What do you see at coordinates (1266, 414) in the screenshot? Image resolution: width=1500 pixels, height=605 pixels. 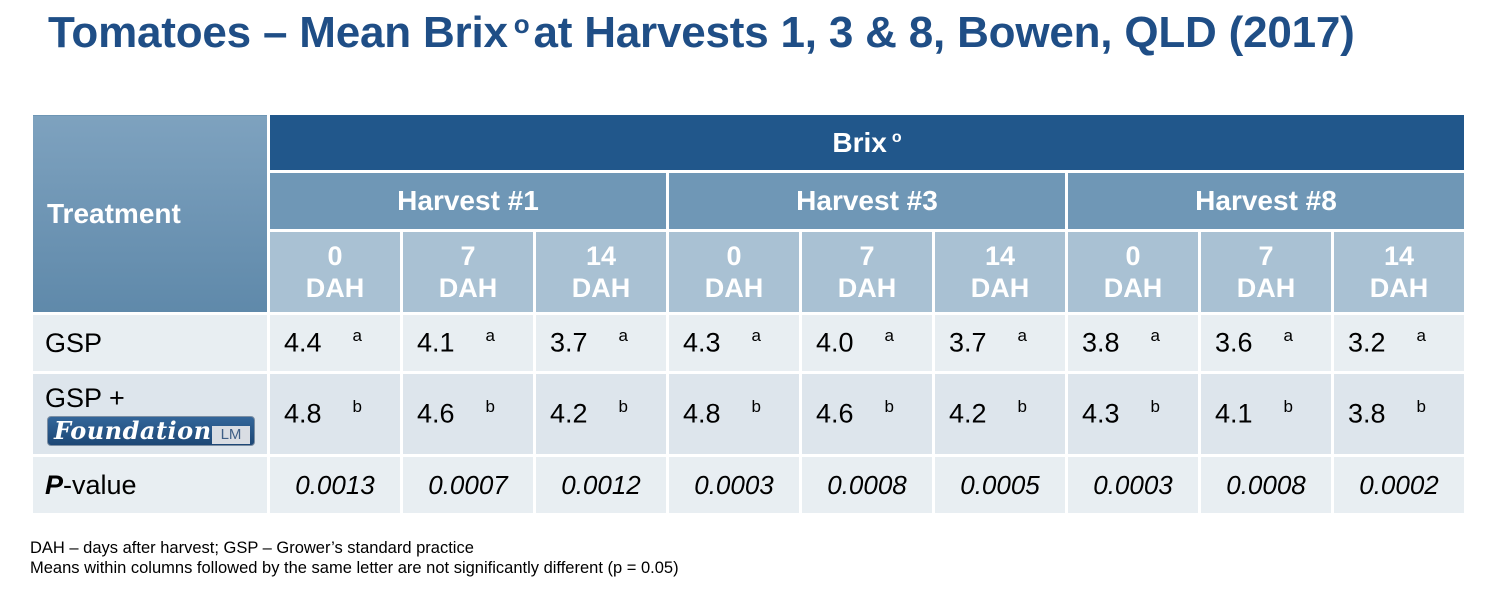 I see `table-cell: 4.1 b` at bounding box center [1266, 414].